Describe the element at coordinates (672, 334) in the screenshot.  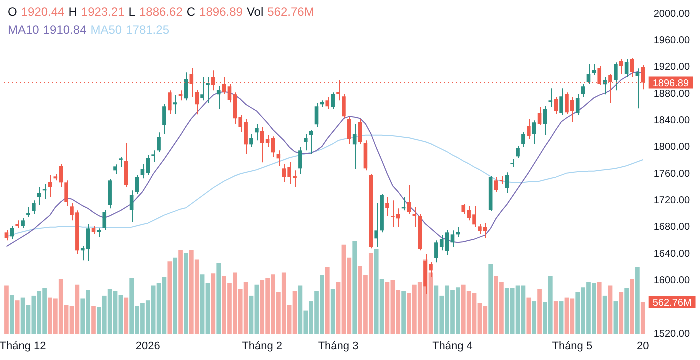
I see `y-tick-label: 1520.00` at that location.